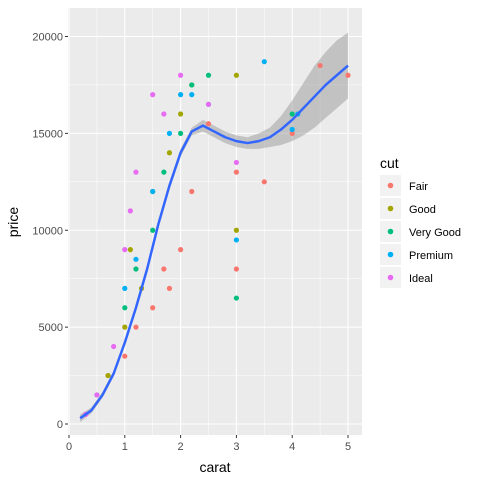 This screenshot has height=480, width=480. Describe the element at coordinates (435, 233) in the screenshot. I see `legend-label: Very Good` at that location.